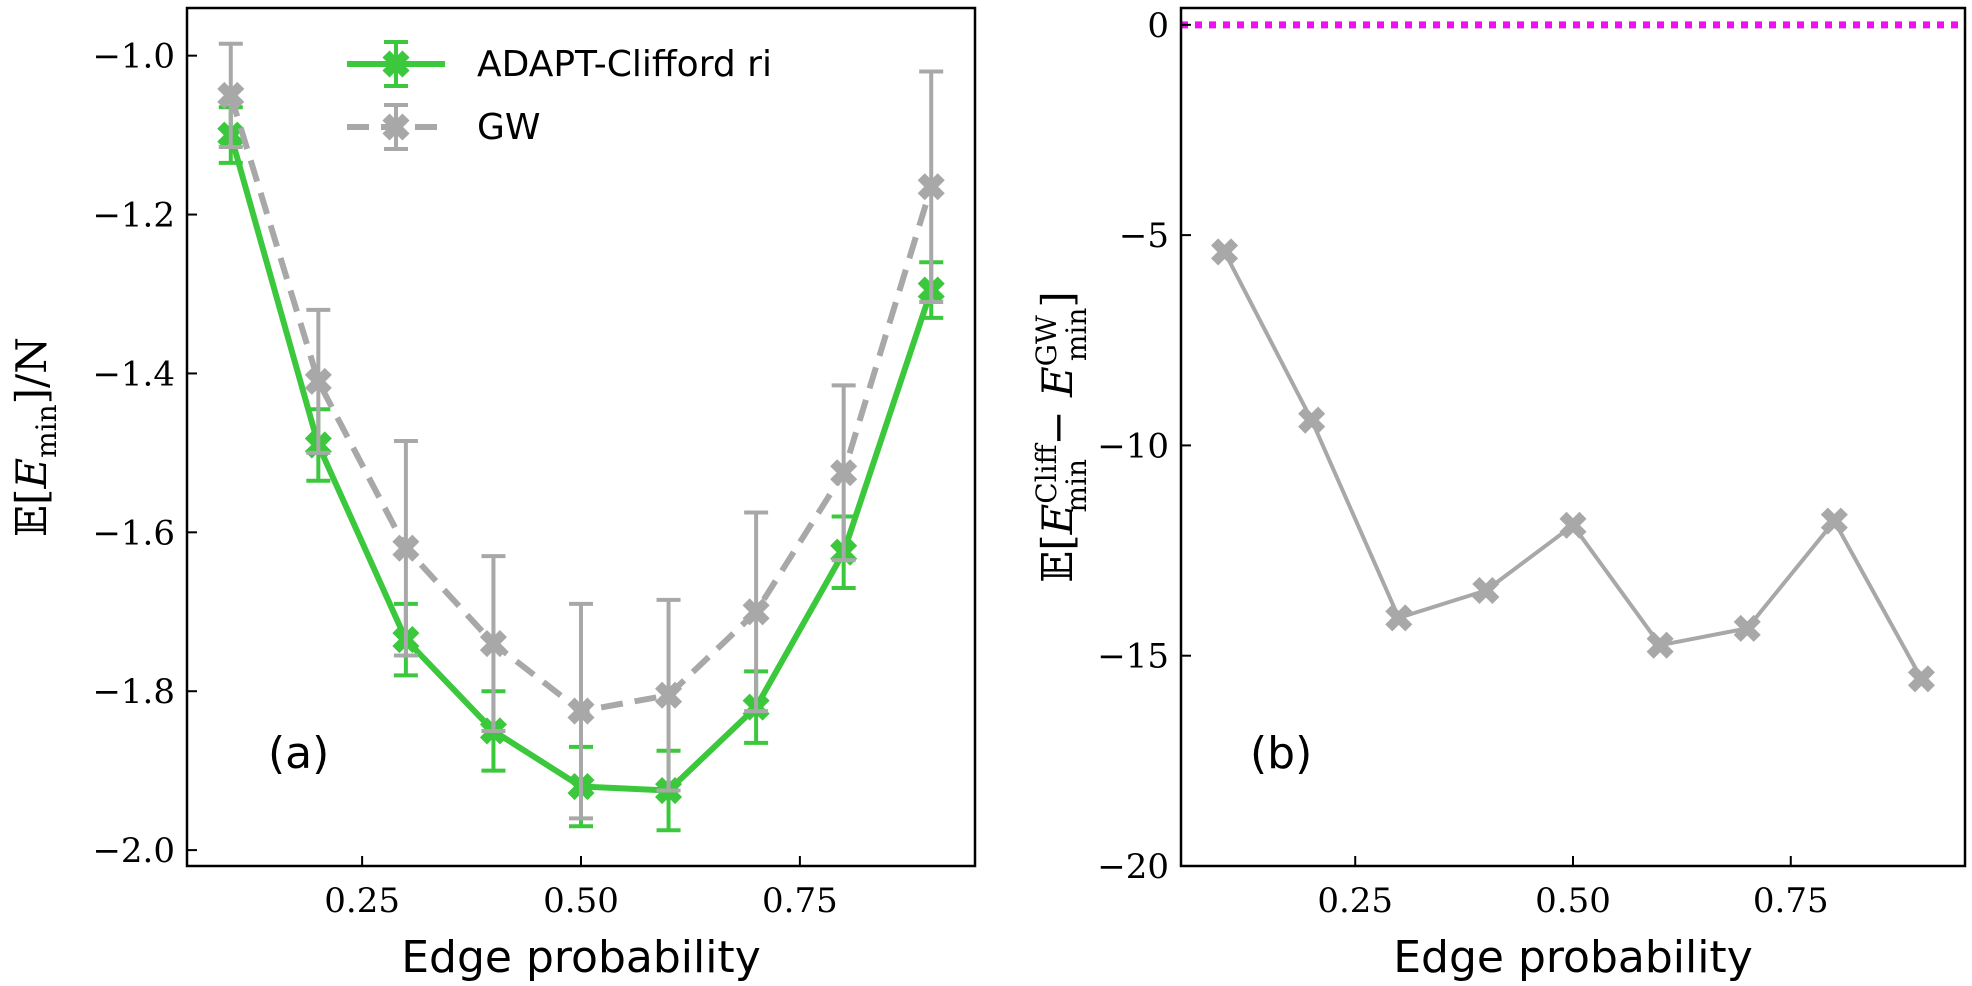 This screenshot has width=1972, height=986. Describe the element at coordinates (1133, 867) in the screenshot. I see `y-tick-label: −20` at that location.